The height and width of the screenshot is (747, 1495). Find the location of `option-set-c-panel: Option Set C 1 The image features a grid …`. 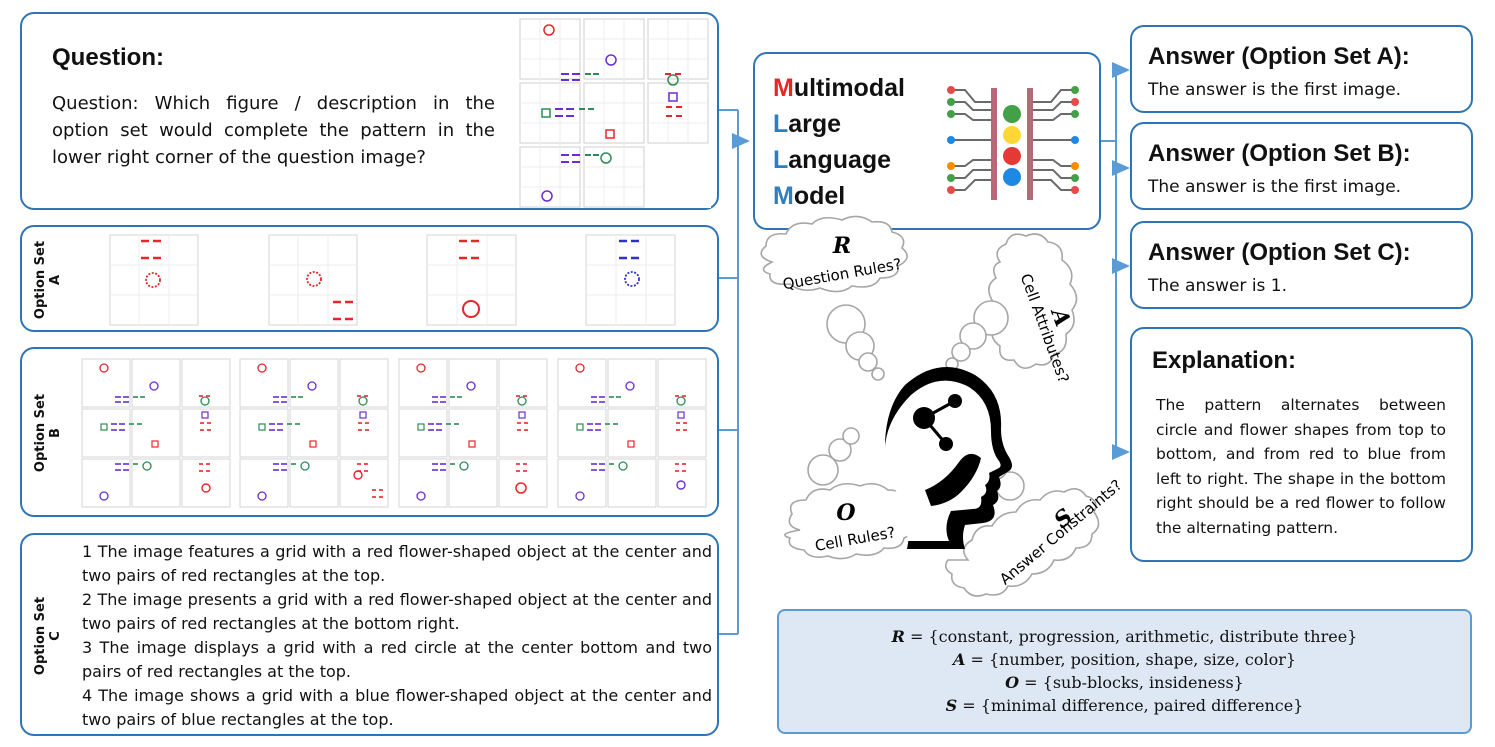

option-set-c-panel: Option Set C 1 The image features a grid … is located at coordinates (369, 634).